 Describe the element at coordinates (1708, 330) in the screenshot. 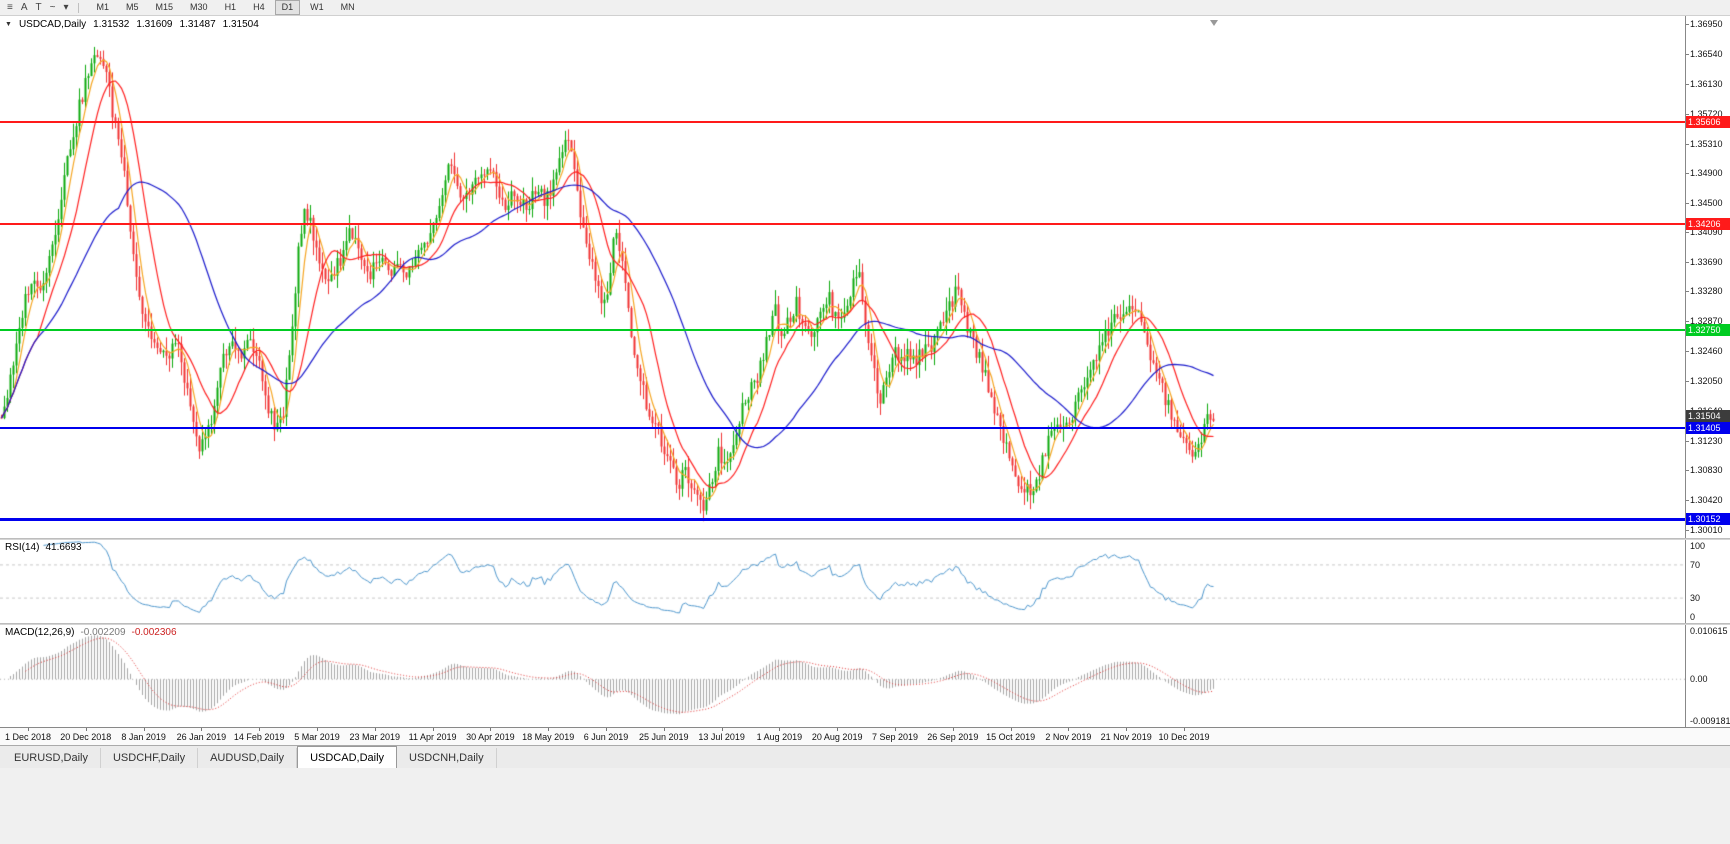

I see `price-badge-pivot-green: 1.32750` at that location.